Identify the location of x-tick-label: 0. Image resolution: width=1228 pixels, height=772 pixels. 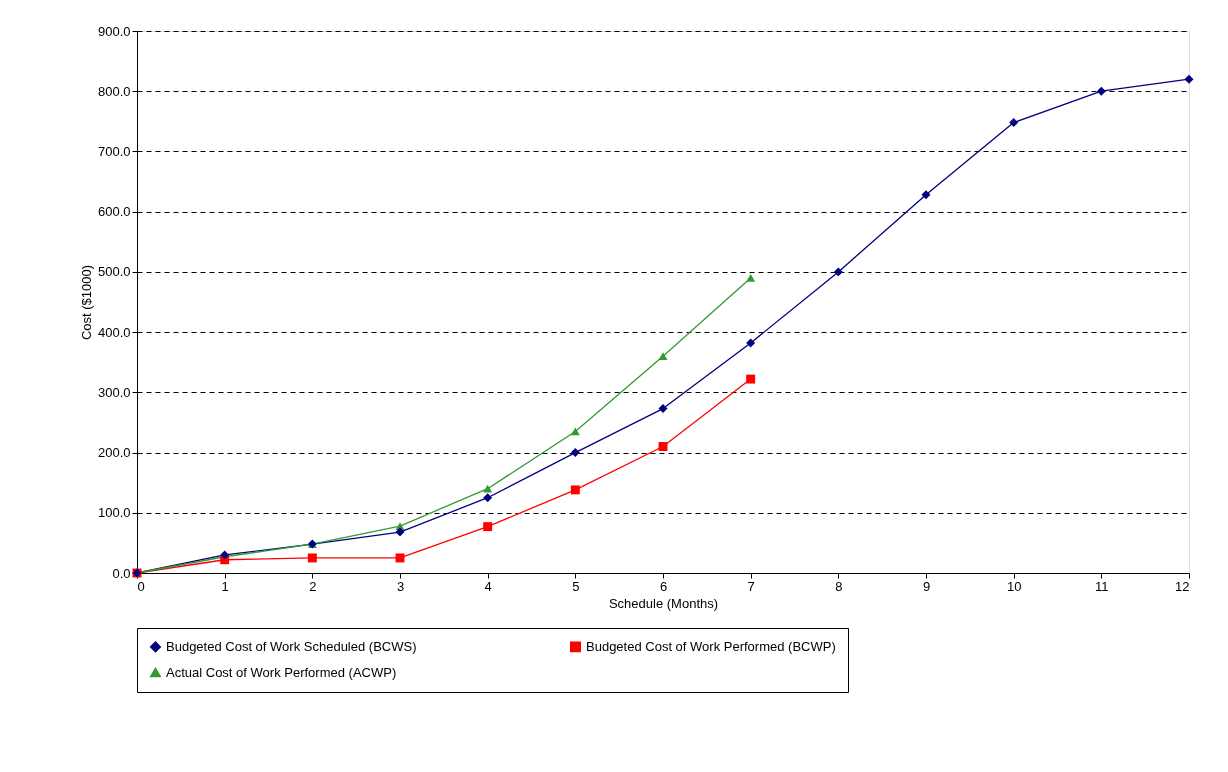
(141, 586).